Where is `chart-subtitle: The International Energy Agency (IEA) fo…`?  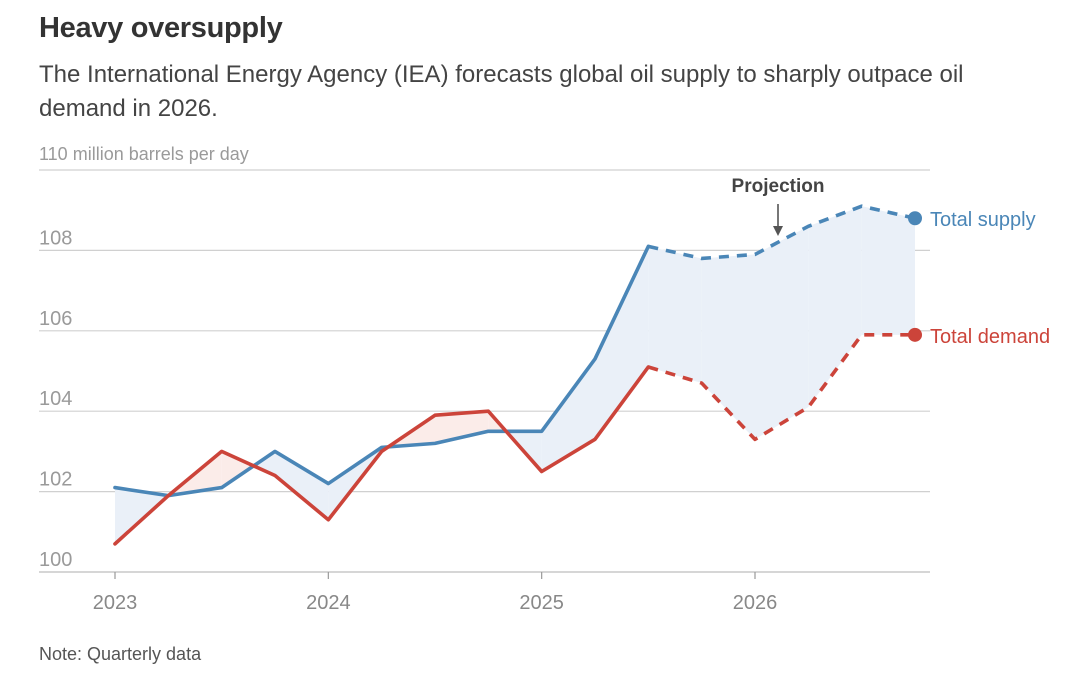
chart-subtitle: The International Energy Agency (IEA) fo… is located at coordinates (501, 91).